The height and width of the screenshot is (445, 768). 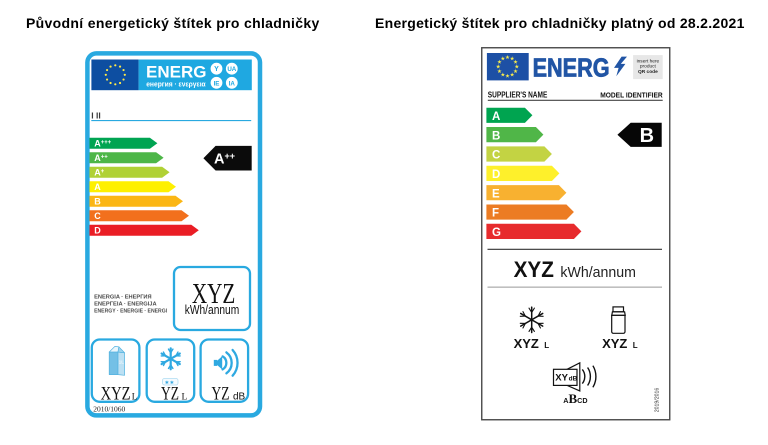 What do you see at coordinates (658, 400) in the screenshot?
I see `svg-text: 2019/2016` at bounding box center [658, 400].